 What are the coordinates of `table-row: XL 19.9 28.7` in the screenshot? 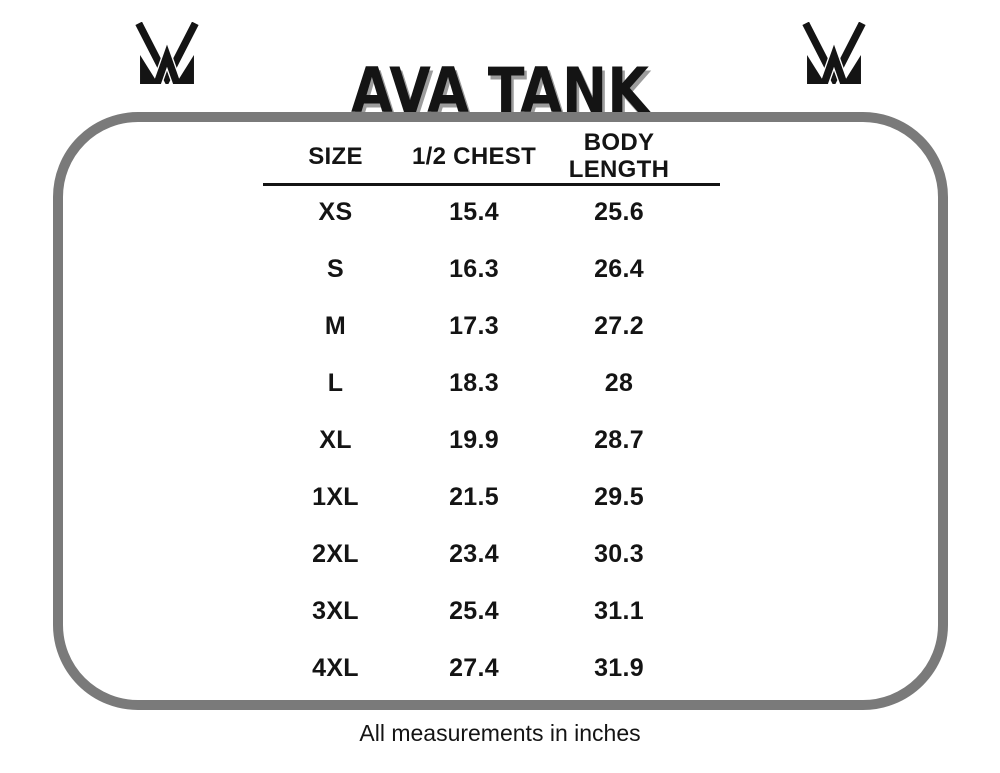 It's located at (480, 440).